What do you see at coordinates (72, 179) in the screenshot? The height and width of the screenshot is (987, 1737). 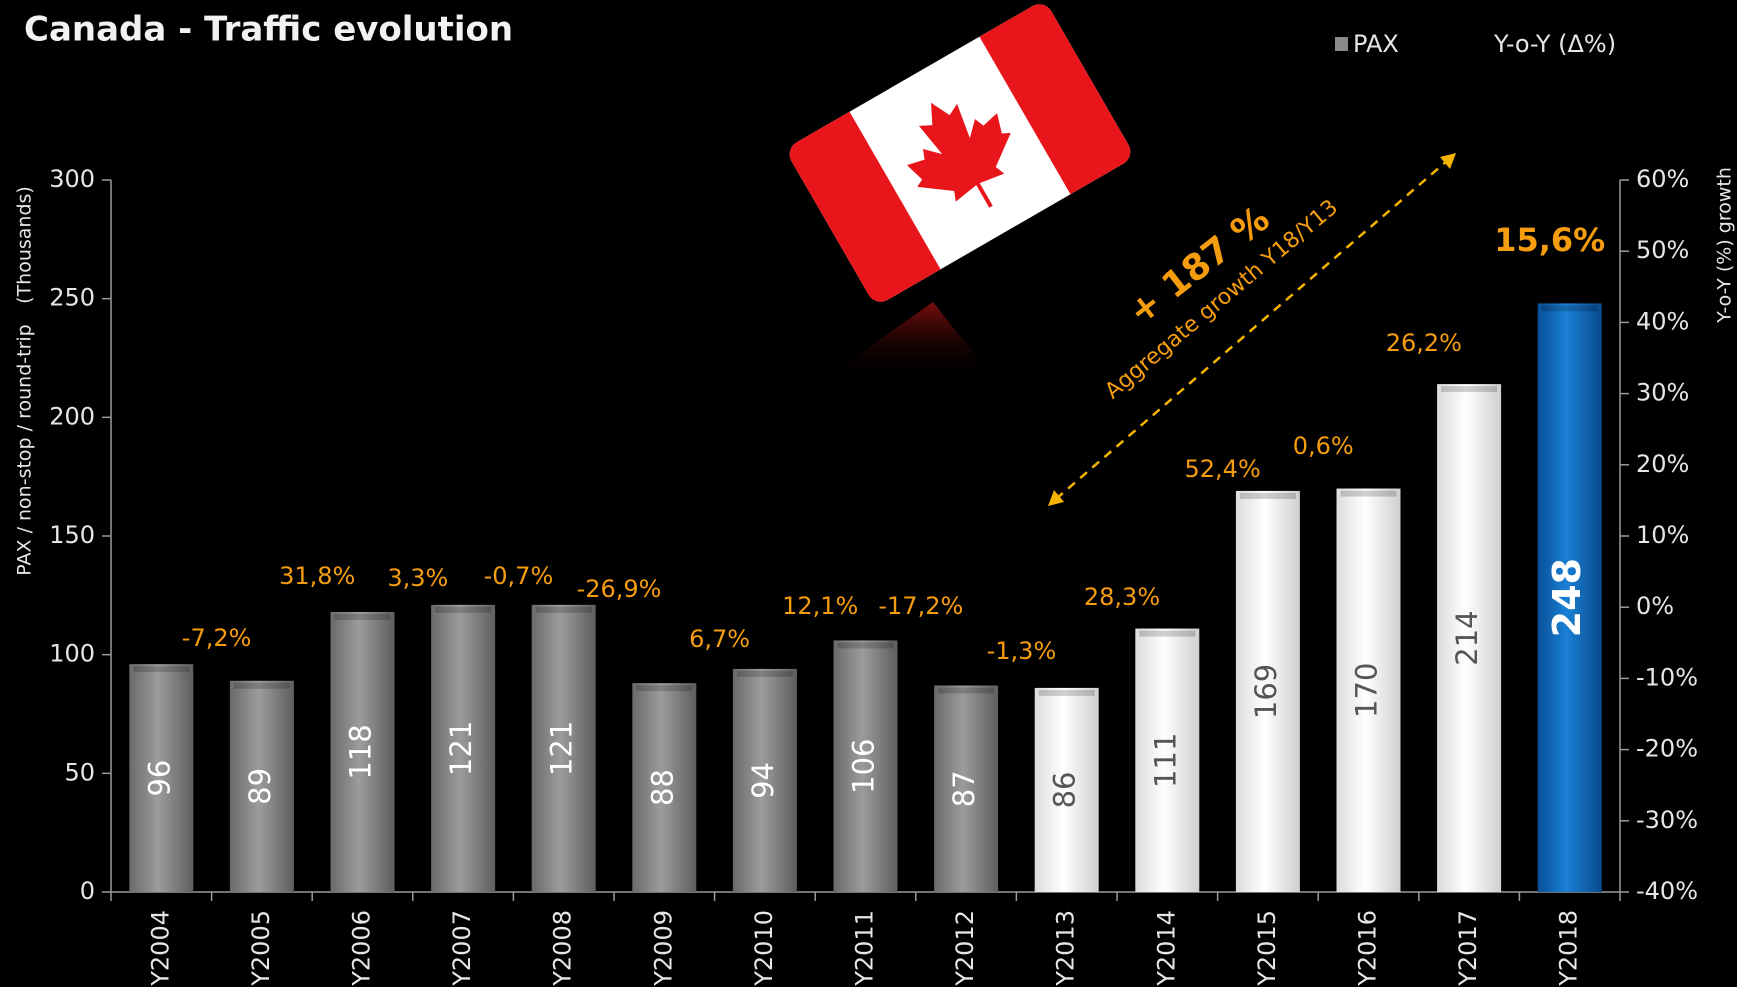 I see `y-tick-label: 300` at bounding box center [72, 179].